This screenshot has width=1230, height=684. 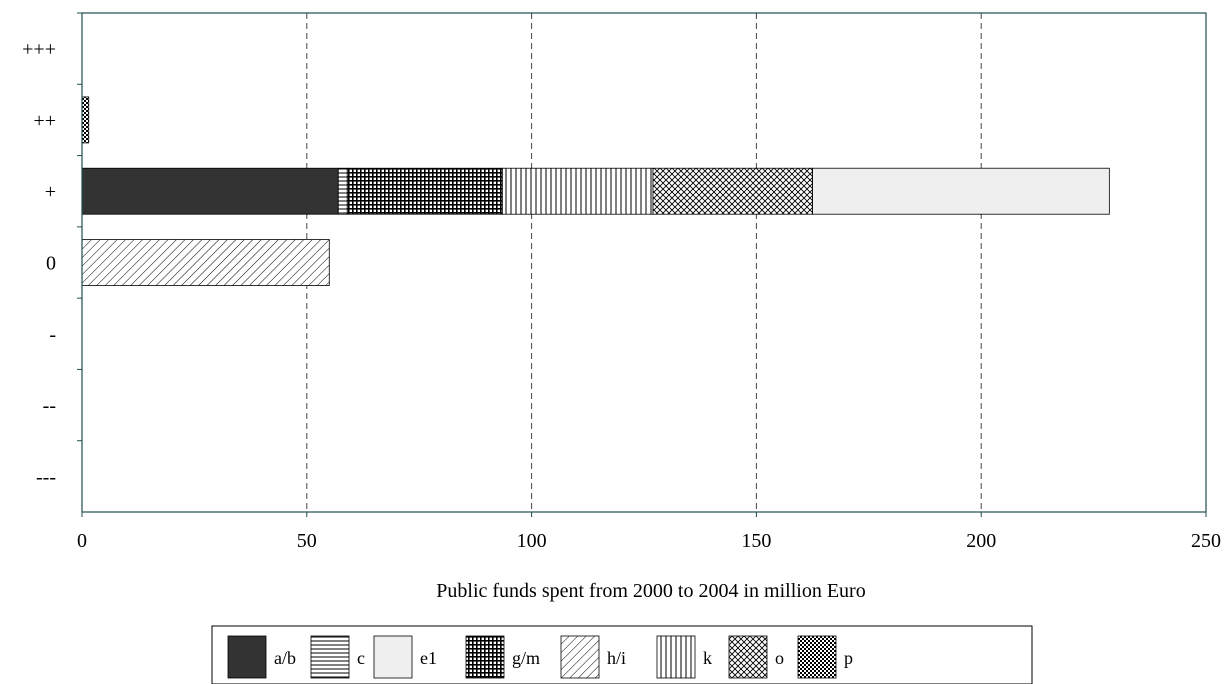 What do you see at coordinates (848, 658) in the screenshot?
I see `legend-label: p` at bounding box center [848, 658].